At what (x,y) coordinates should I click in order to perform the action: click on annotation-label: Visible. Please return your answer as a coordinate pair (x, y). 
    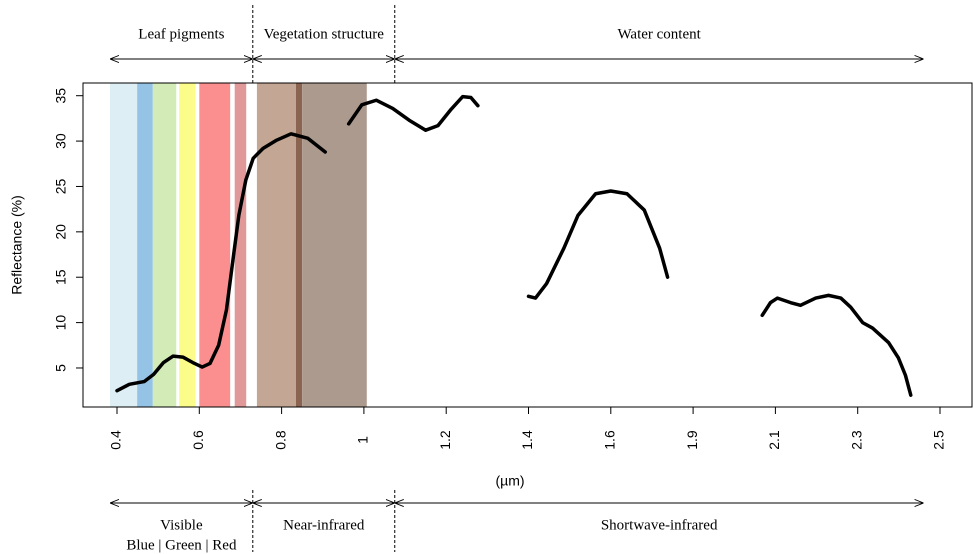
    Looking at the image, I should click on (181, 525).